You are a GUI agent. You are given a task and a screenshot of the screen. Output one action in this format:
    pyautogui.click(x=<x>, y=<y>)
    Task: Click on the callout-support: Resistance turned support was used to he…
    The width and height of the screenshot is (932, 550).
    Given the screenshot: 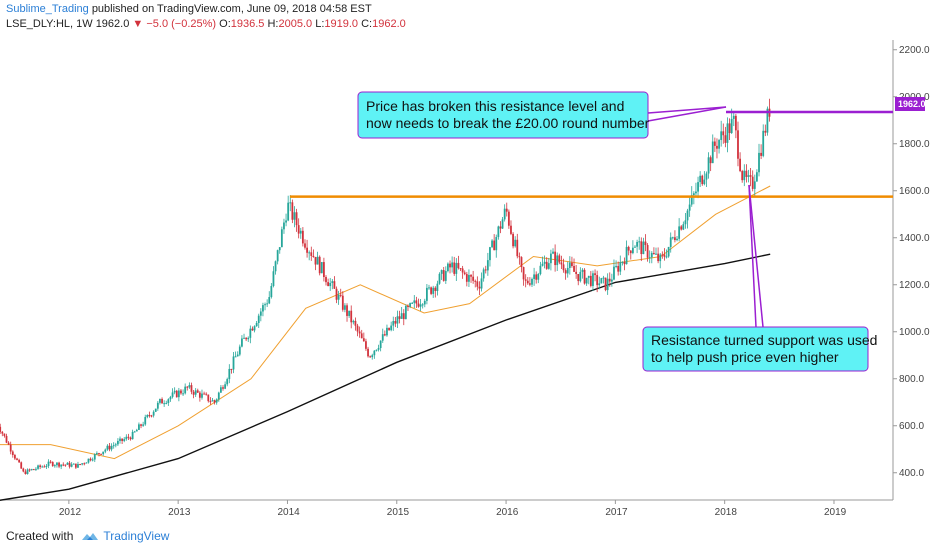 What is the action you would take?
    pyautogui.click(x=759, y=278)
    